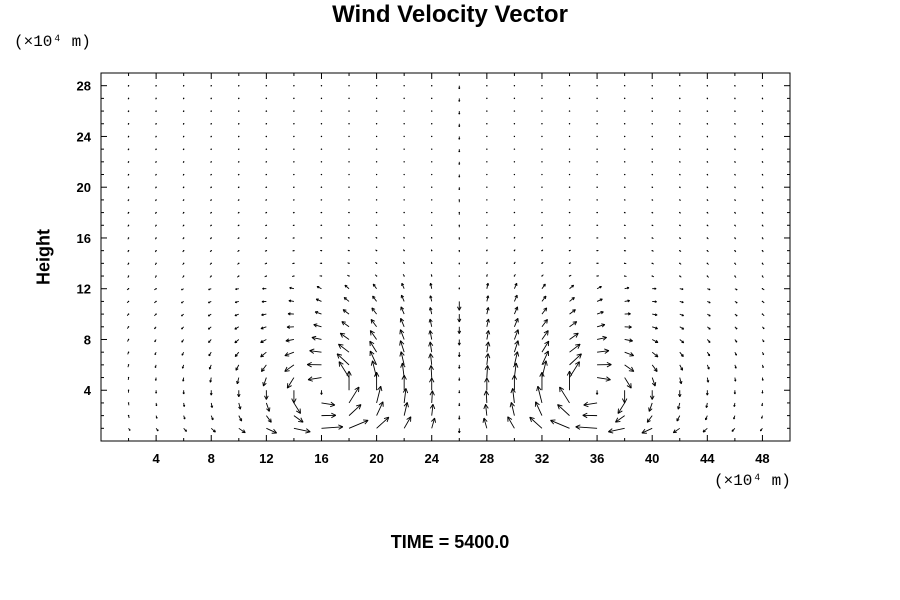  I want to click on x-axis-unit: (×10⁴ m), so click(752, 481).